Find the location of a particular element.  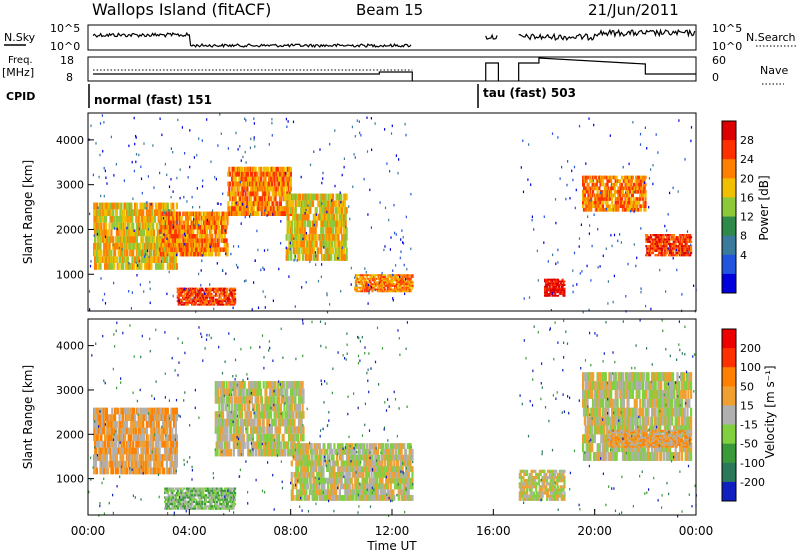

x-tick-label-0: 00:00 is located at coordinates (88, 531).